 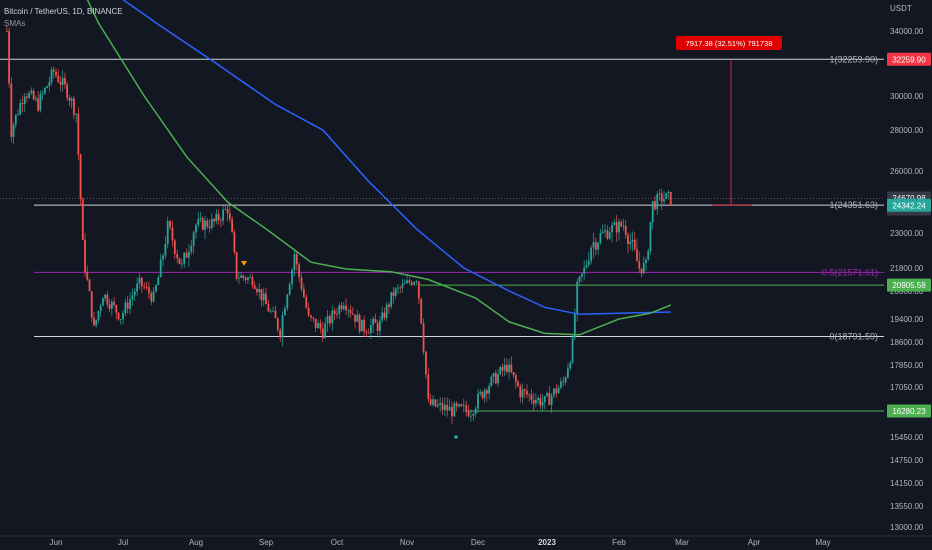 I want to click on currency-label: USDT, so click(x=901, y=8).